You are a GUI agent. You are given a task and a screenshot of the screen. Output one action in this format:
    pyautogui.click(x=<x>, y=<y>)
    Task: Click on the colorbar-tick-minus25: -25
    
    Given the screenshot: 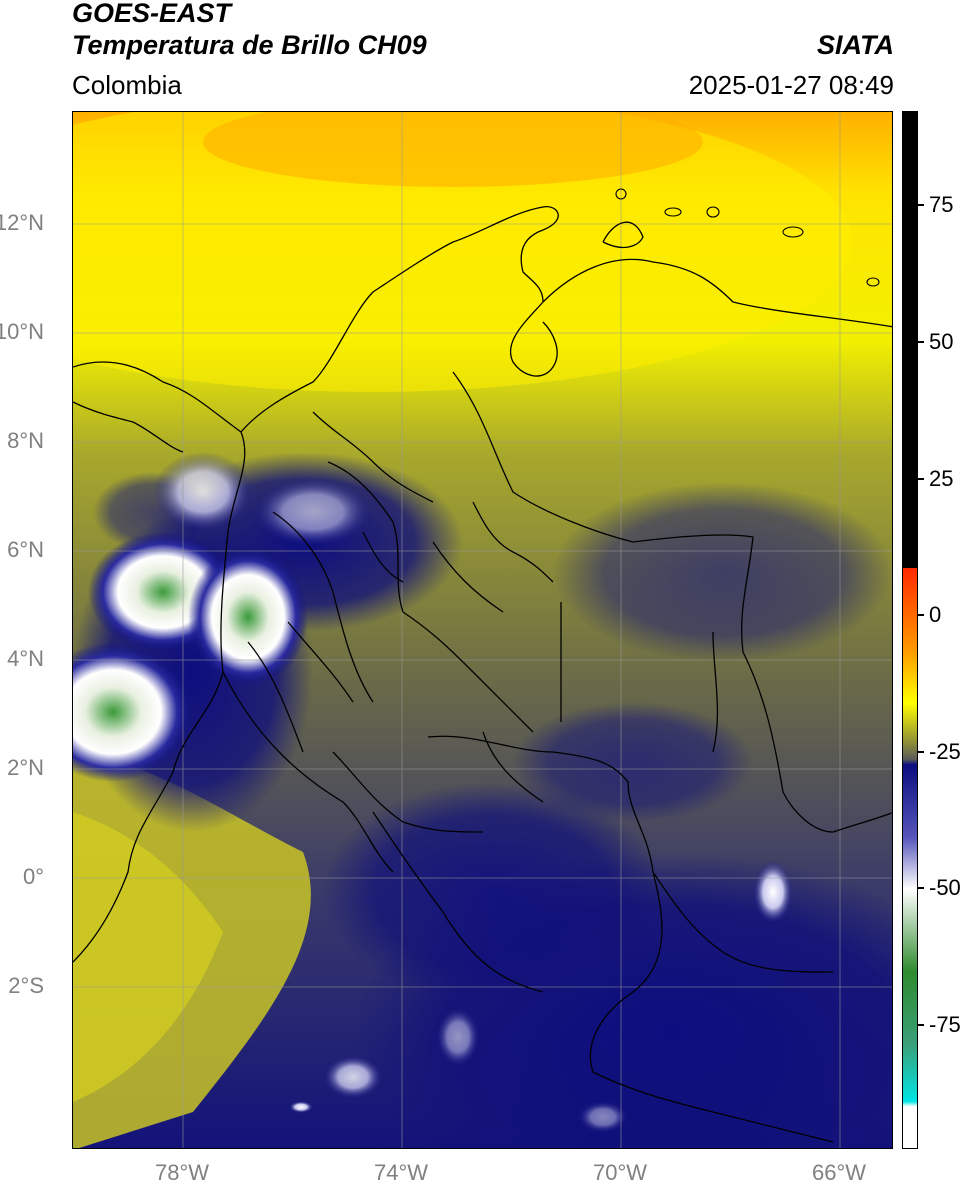 What is the action you would take?
    pyautogui.click(x=945, y=751)
    